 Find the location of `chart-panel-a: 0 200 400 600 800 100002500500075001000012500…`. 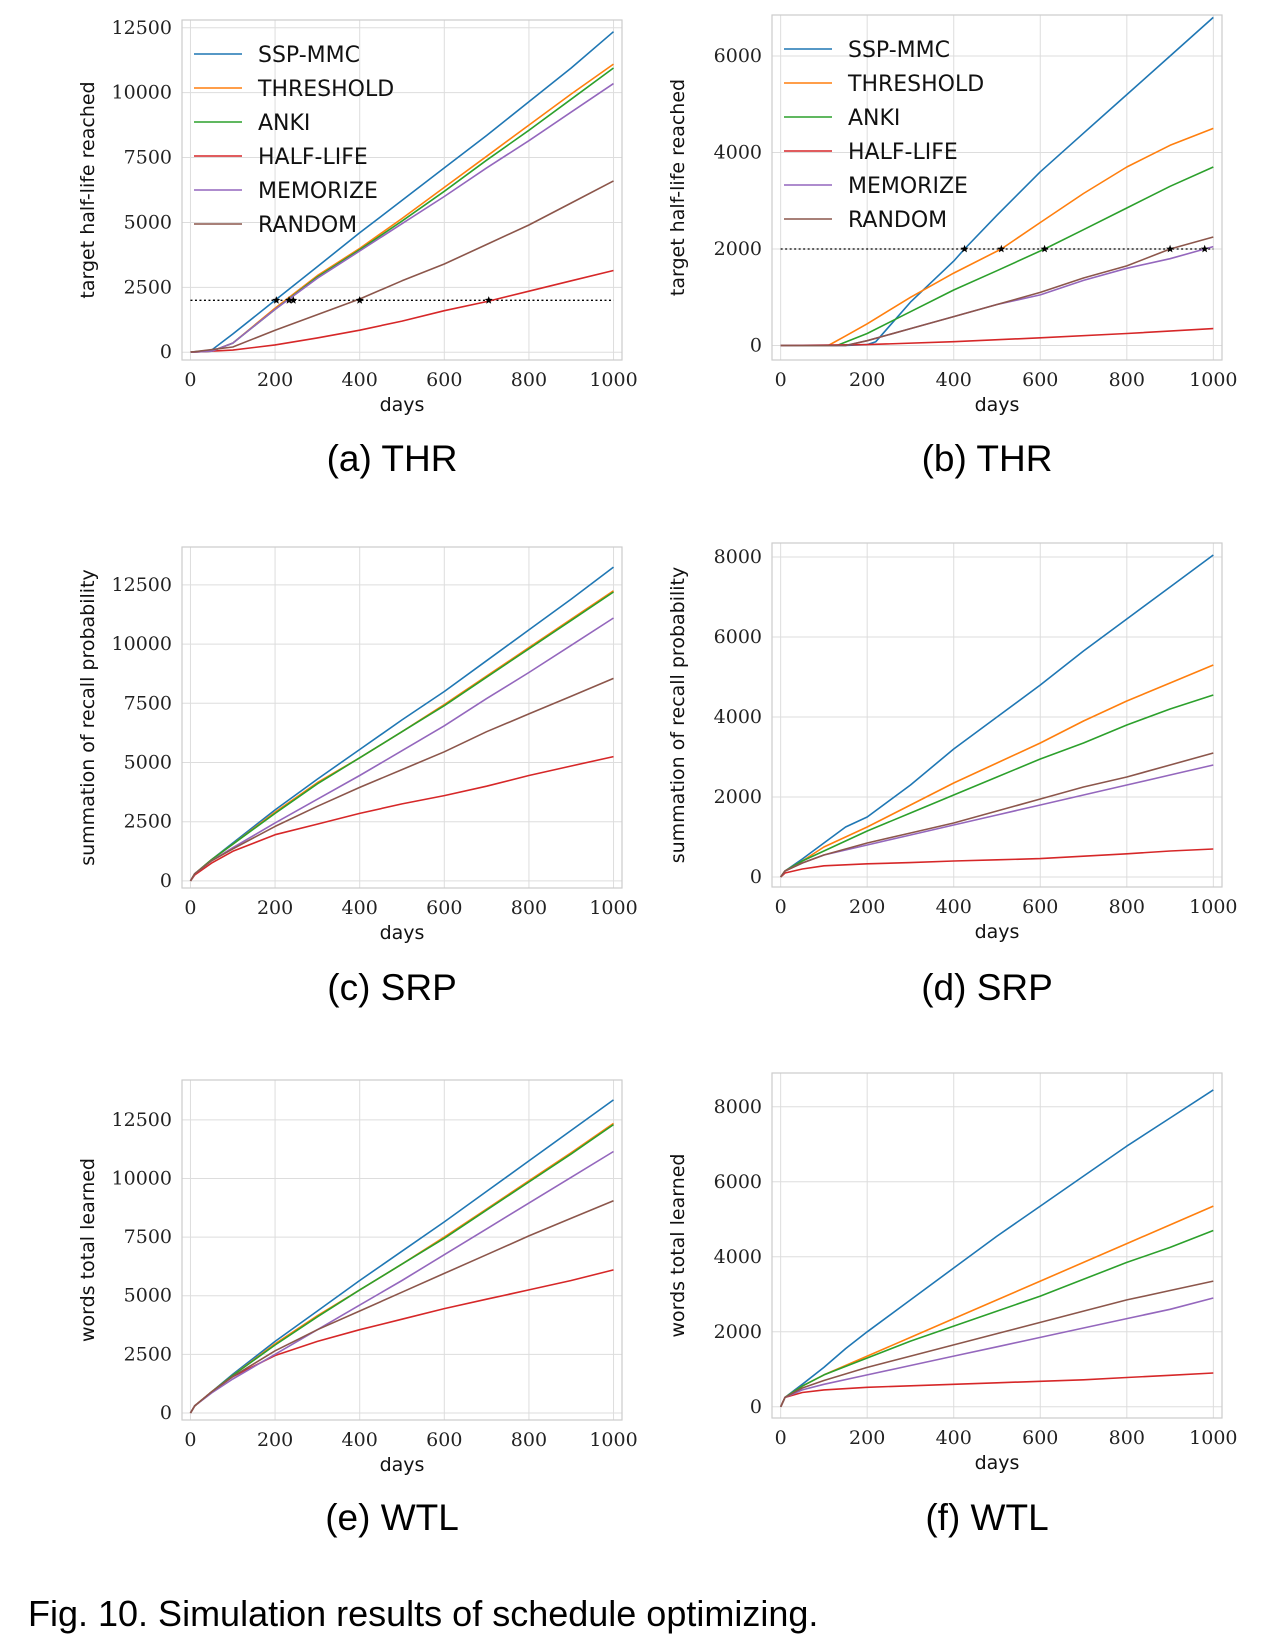

chart-panel-a: 0 200 400 600 800 100002500500075001000012500… is located at coordinates (357, 248).